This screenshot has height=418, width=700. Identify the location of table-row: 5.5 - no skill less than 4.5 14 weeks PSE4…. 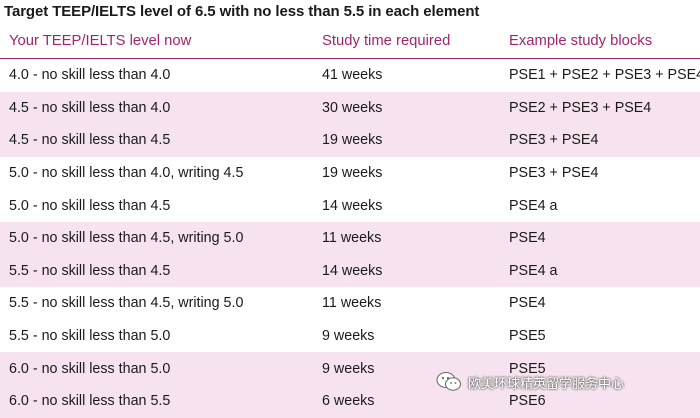
(350, 271).